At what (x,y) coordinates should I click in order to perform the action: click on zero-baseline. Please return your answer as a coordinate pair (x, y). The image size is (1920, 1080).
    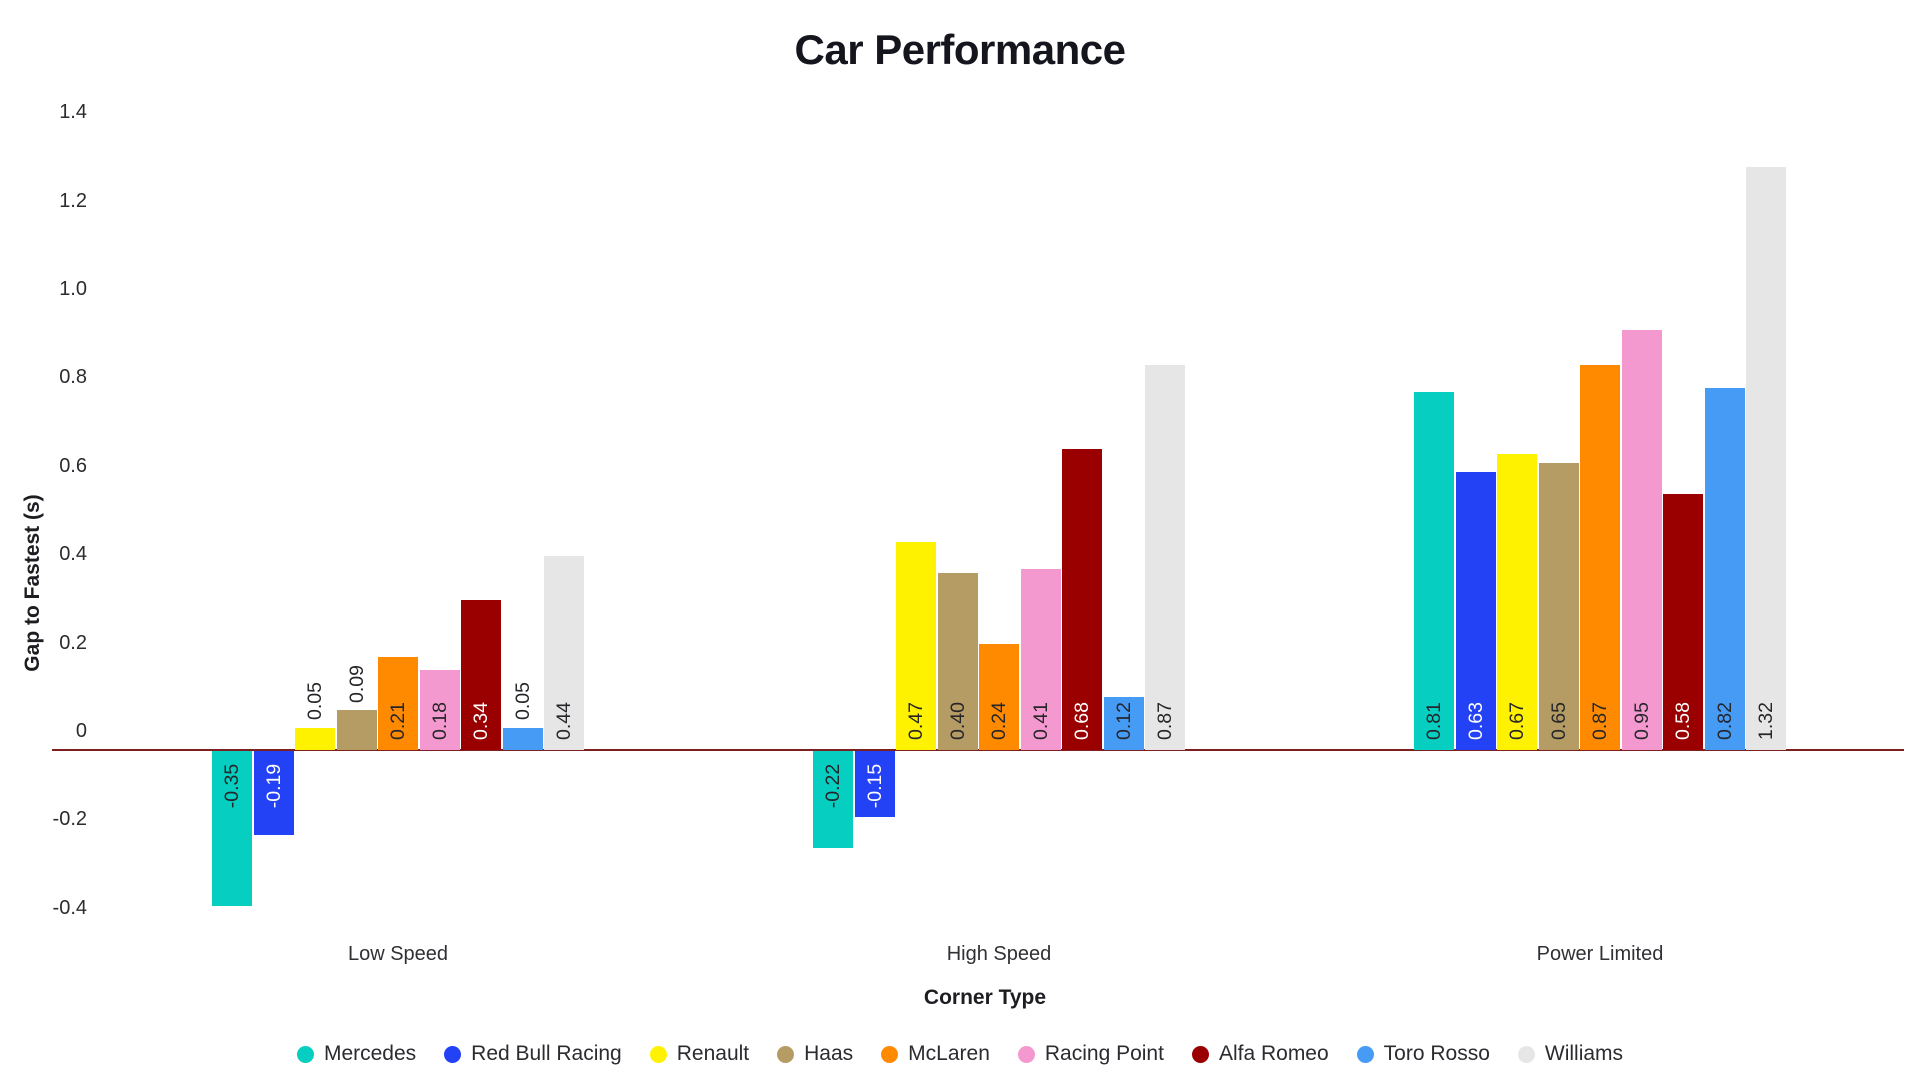
    Looking at the image, I should click on (978, 749).